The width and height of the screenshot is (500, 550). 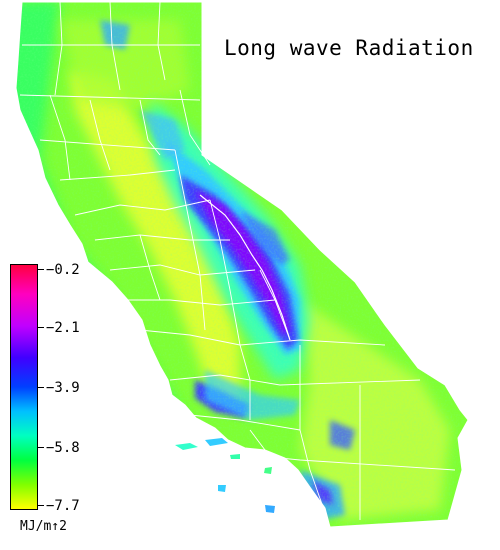 I want to click on legend-gradient, so click(x=24, y=387).